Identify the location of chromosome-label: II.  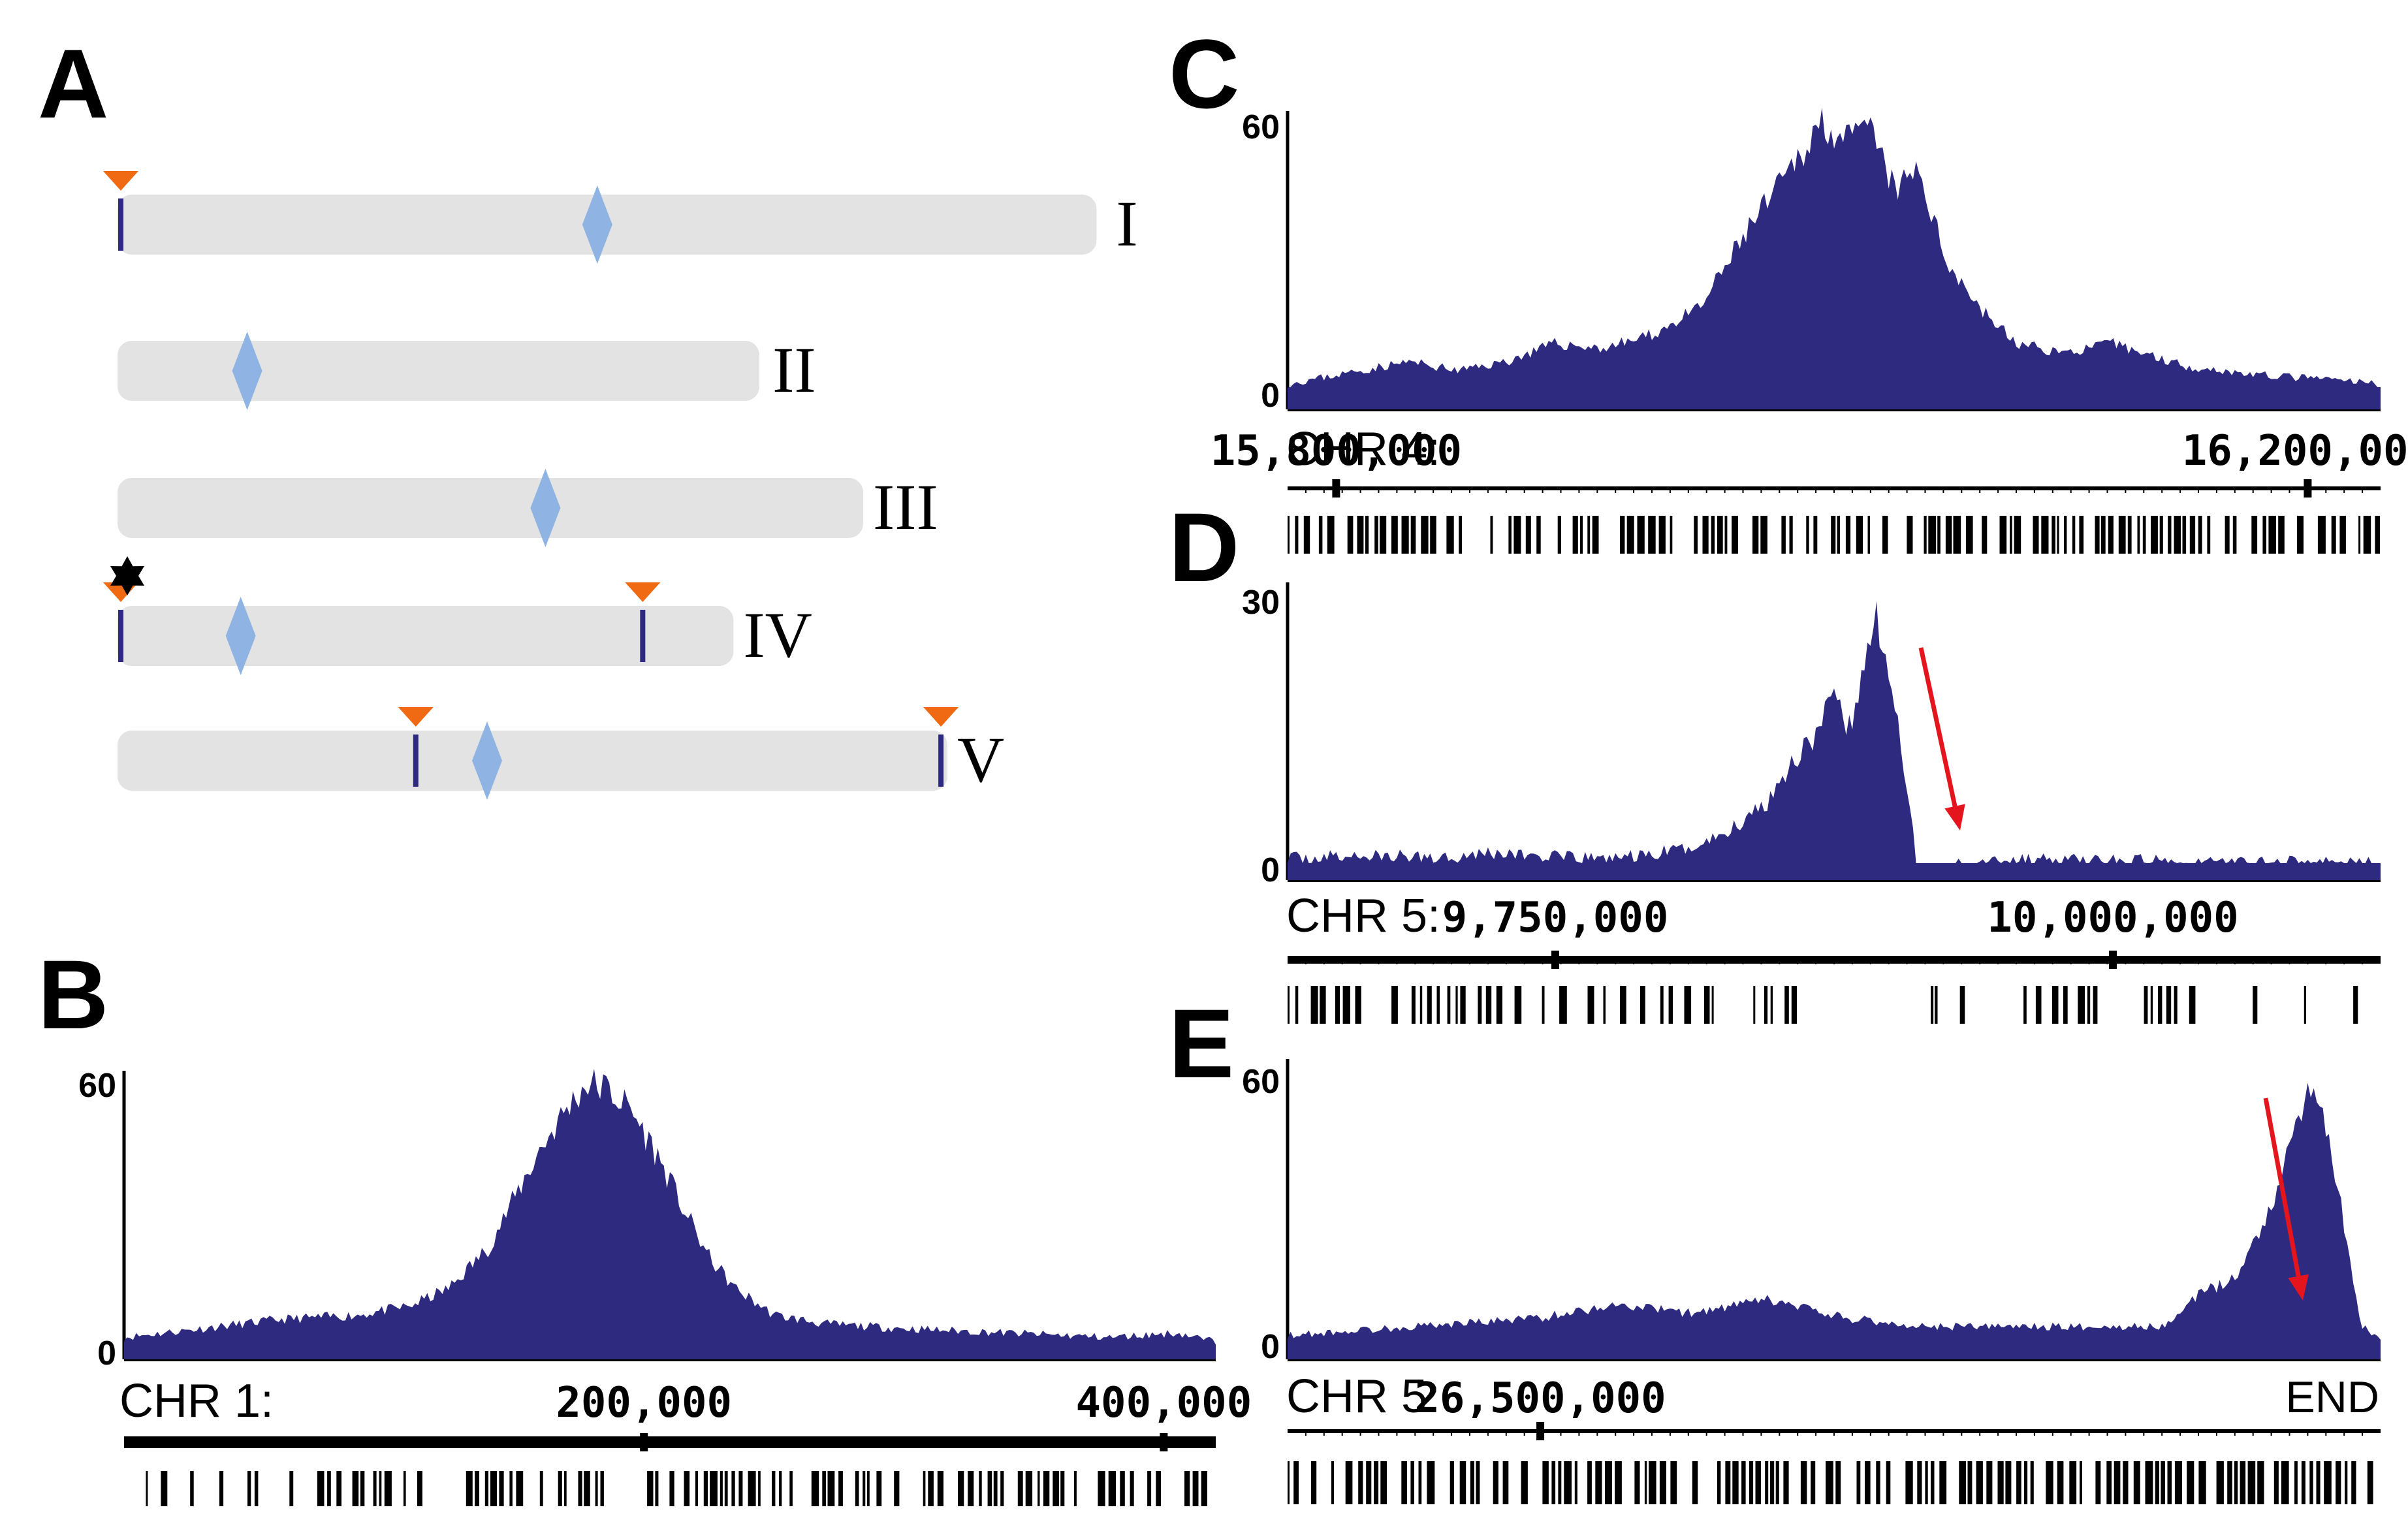
(794, 370).